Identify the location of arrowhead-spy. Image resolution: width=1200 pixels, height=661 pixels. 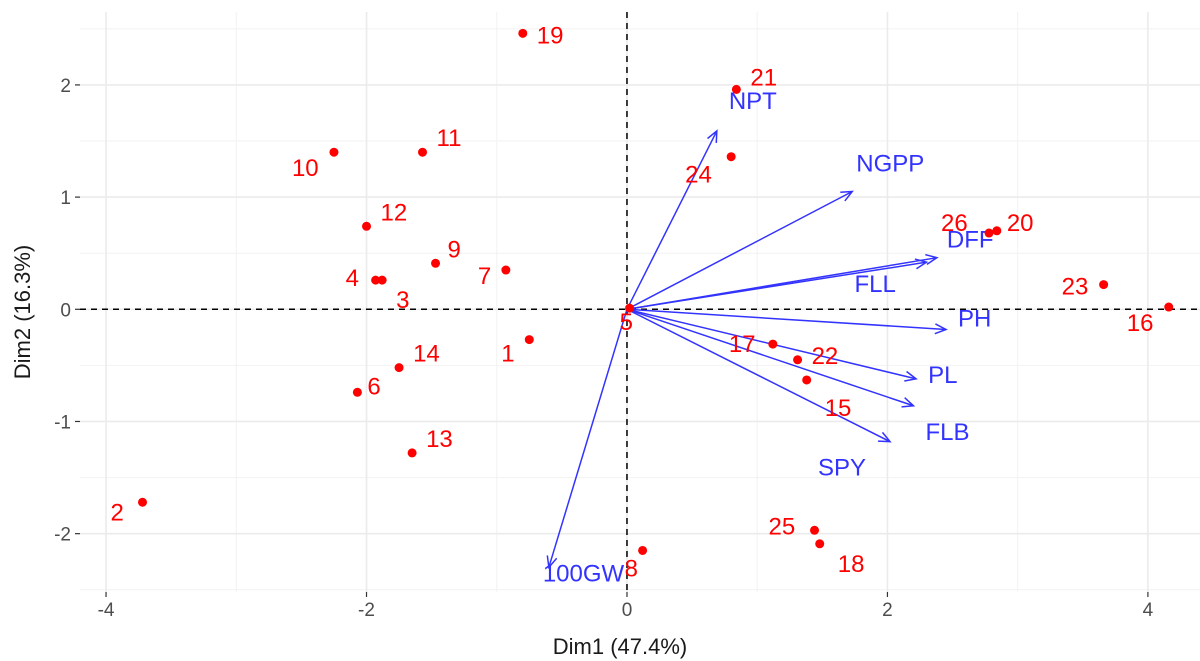
(885, 437).